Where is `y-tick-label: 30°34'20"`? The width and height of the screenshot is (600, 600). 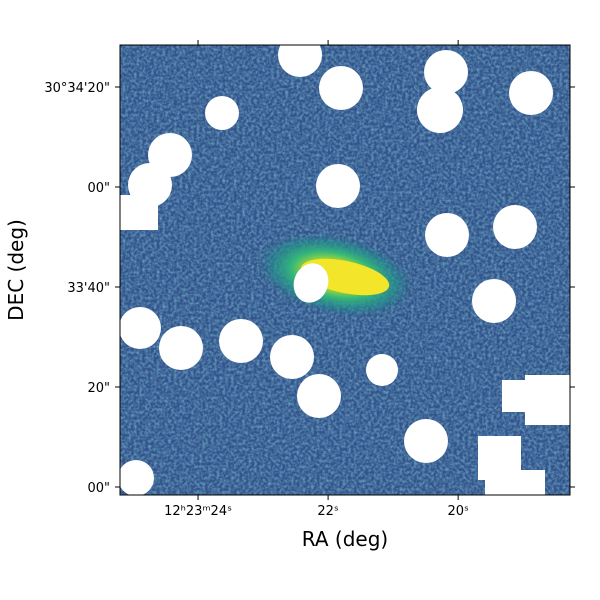 y-tick-label: 30°34'20" is located at coordinates (77, 88).